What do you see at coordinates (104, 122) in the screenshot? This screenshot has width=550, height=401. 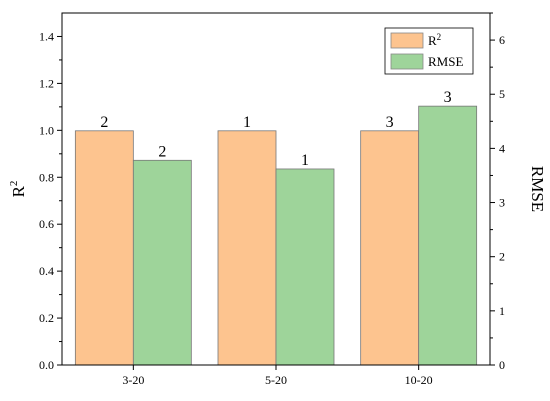 I see `bar-label-r2-3-20: 2` at bounding box center [104, 122].